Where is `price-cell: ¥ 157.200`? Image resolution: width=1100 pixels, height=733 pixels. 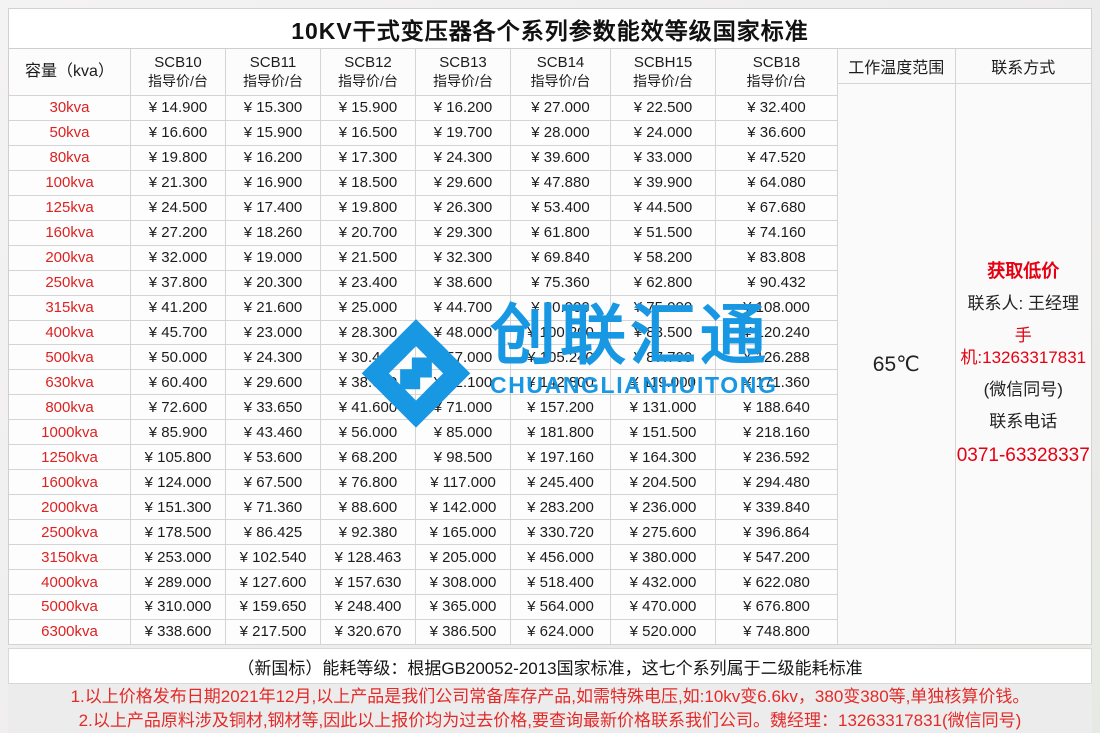
price-cell: ¥ 157.200 is located at coordinates (561, 408).